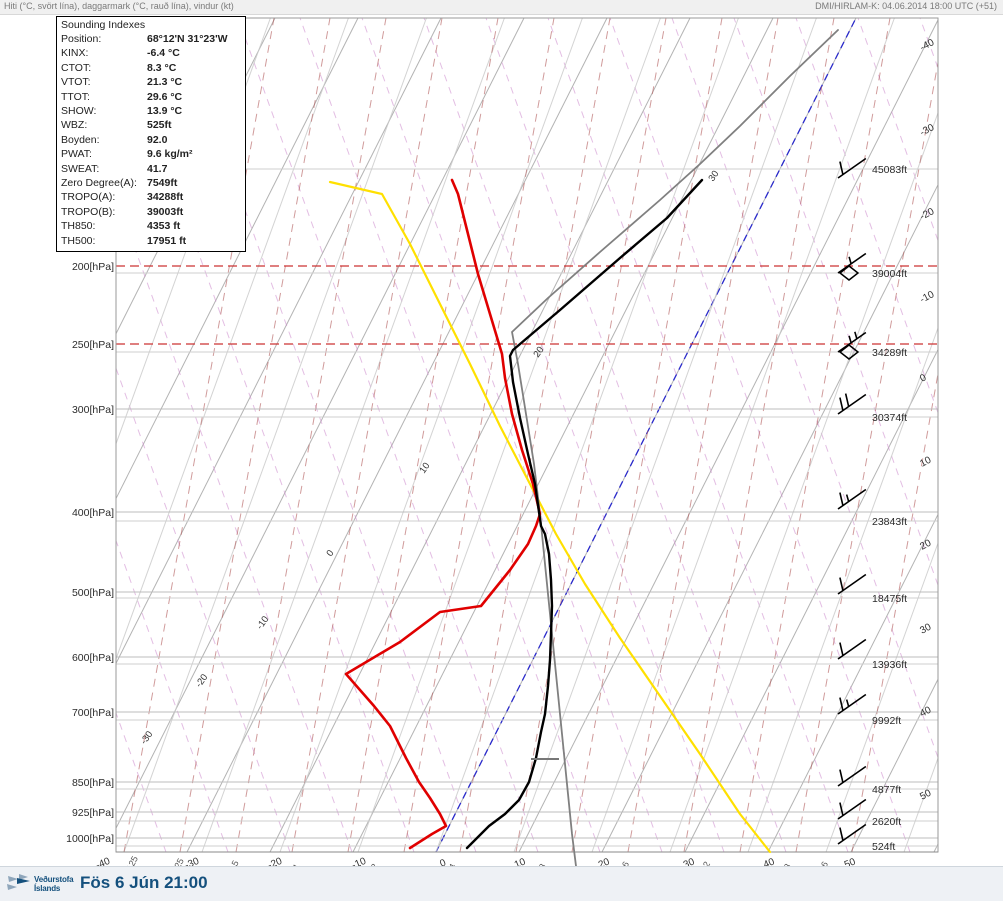  What do you see at coordinates (296, 864) in the screenshot?
I see `mixing-ratio-label: 1` at bounding box center [296, 864].